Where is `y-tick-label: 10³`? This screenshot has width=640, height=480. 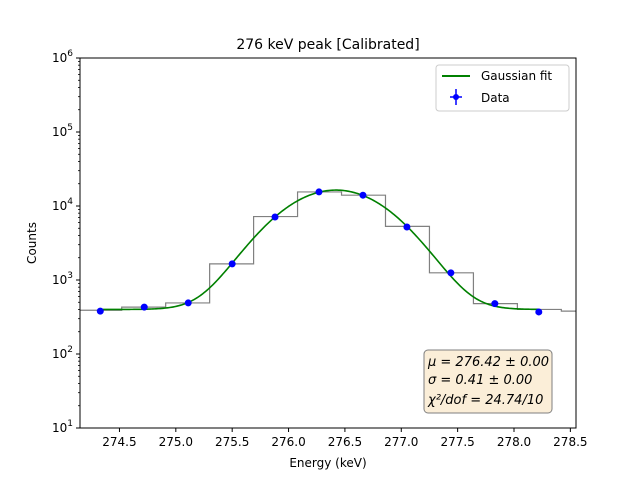 y-tick-label: 10³ is located at coordinates (62, 279).